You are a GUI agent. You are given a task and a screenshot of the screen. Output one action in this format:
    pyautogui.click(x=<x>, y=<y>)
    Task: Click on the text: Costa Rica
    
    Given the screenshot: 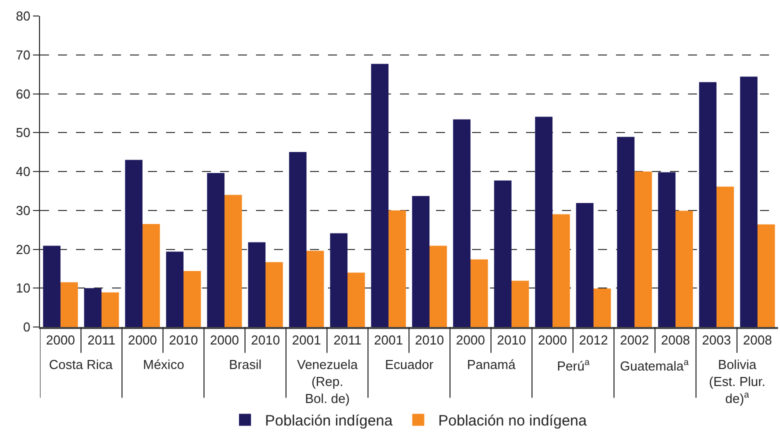 What is the action you would take?
    pyautogui.click(x=81, y=364)
    